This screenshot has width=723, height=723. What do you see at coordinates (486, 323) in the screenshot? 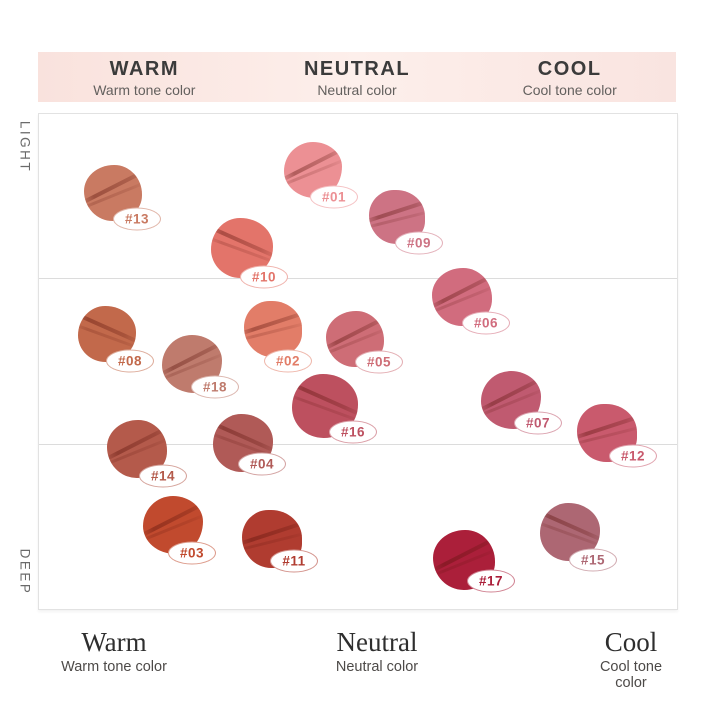
I see `swatch-number-tag-06: #06` at bounding box center [486, 323].